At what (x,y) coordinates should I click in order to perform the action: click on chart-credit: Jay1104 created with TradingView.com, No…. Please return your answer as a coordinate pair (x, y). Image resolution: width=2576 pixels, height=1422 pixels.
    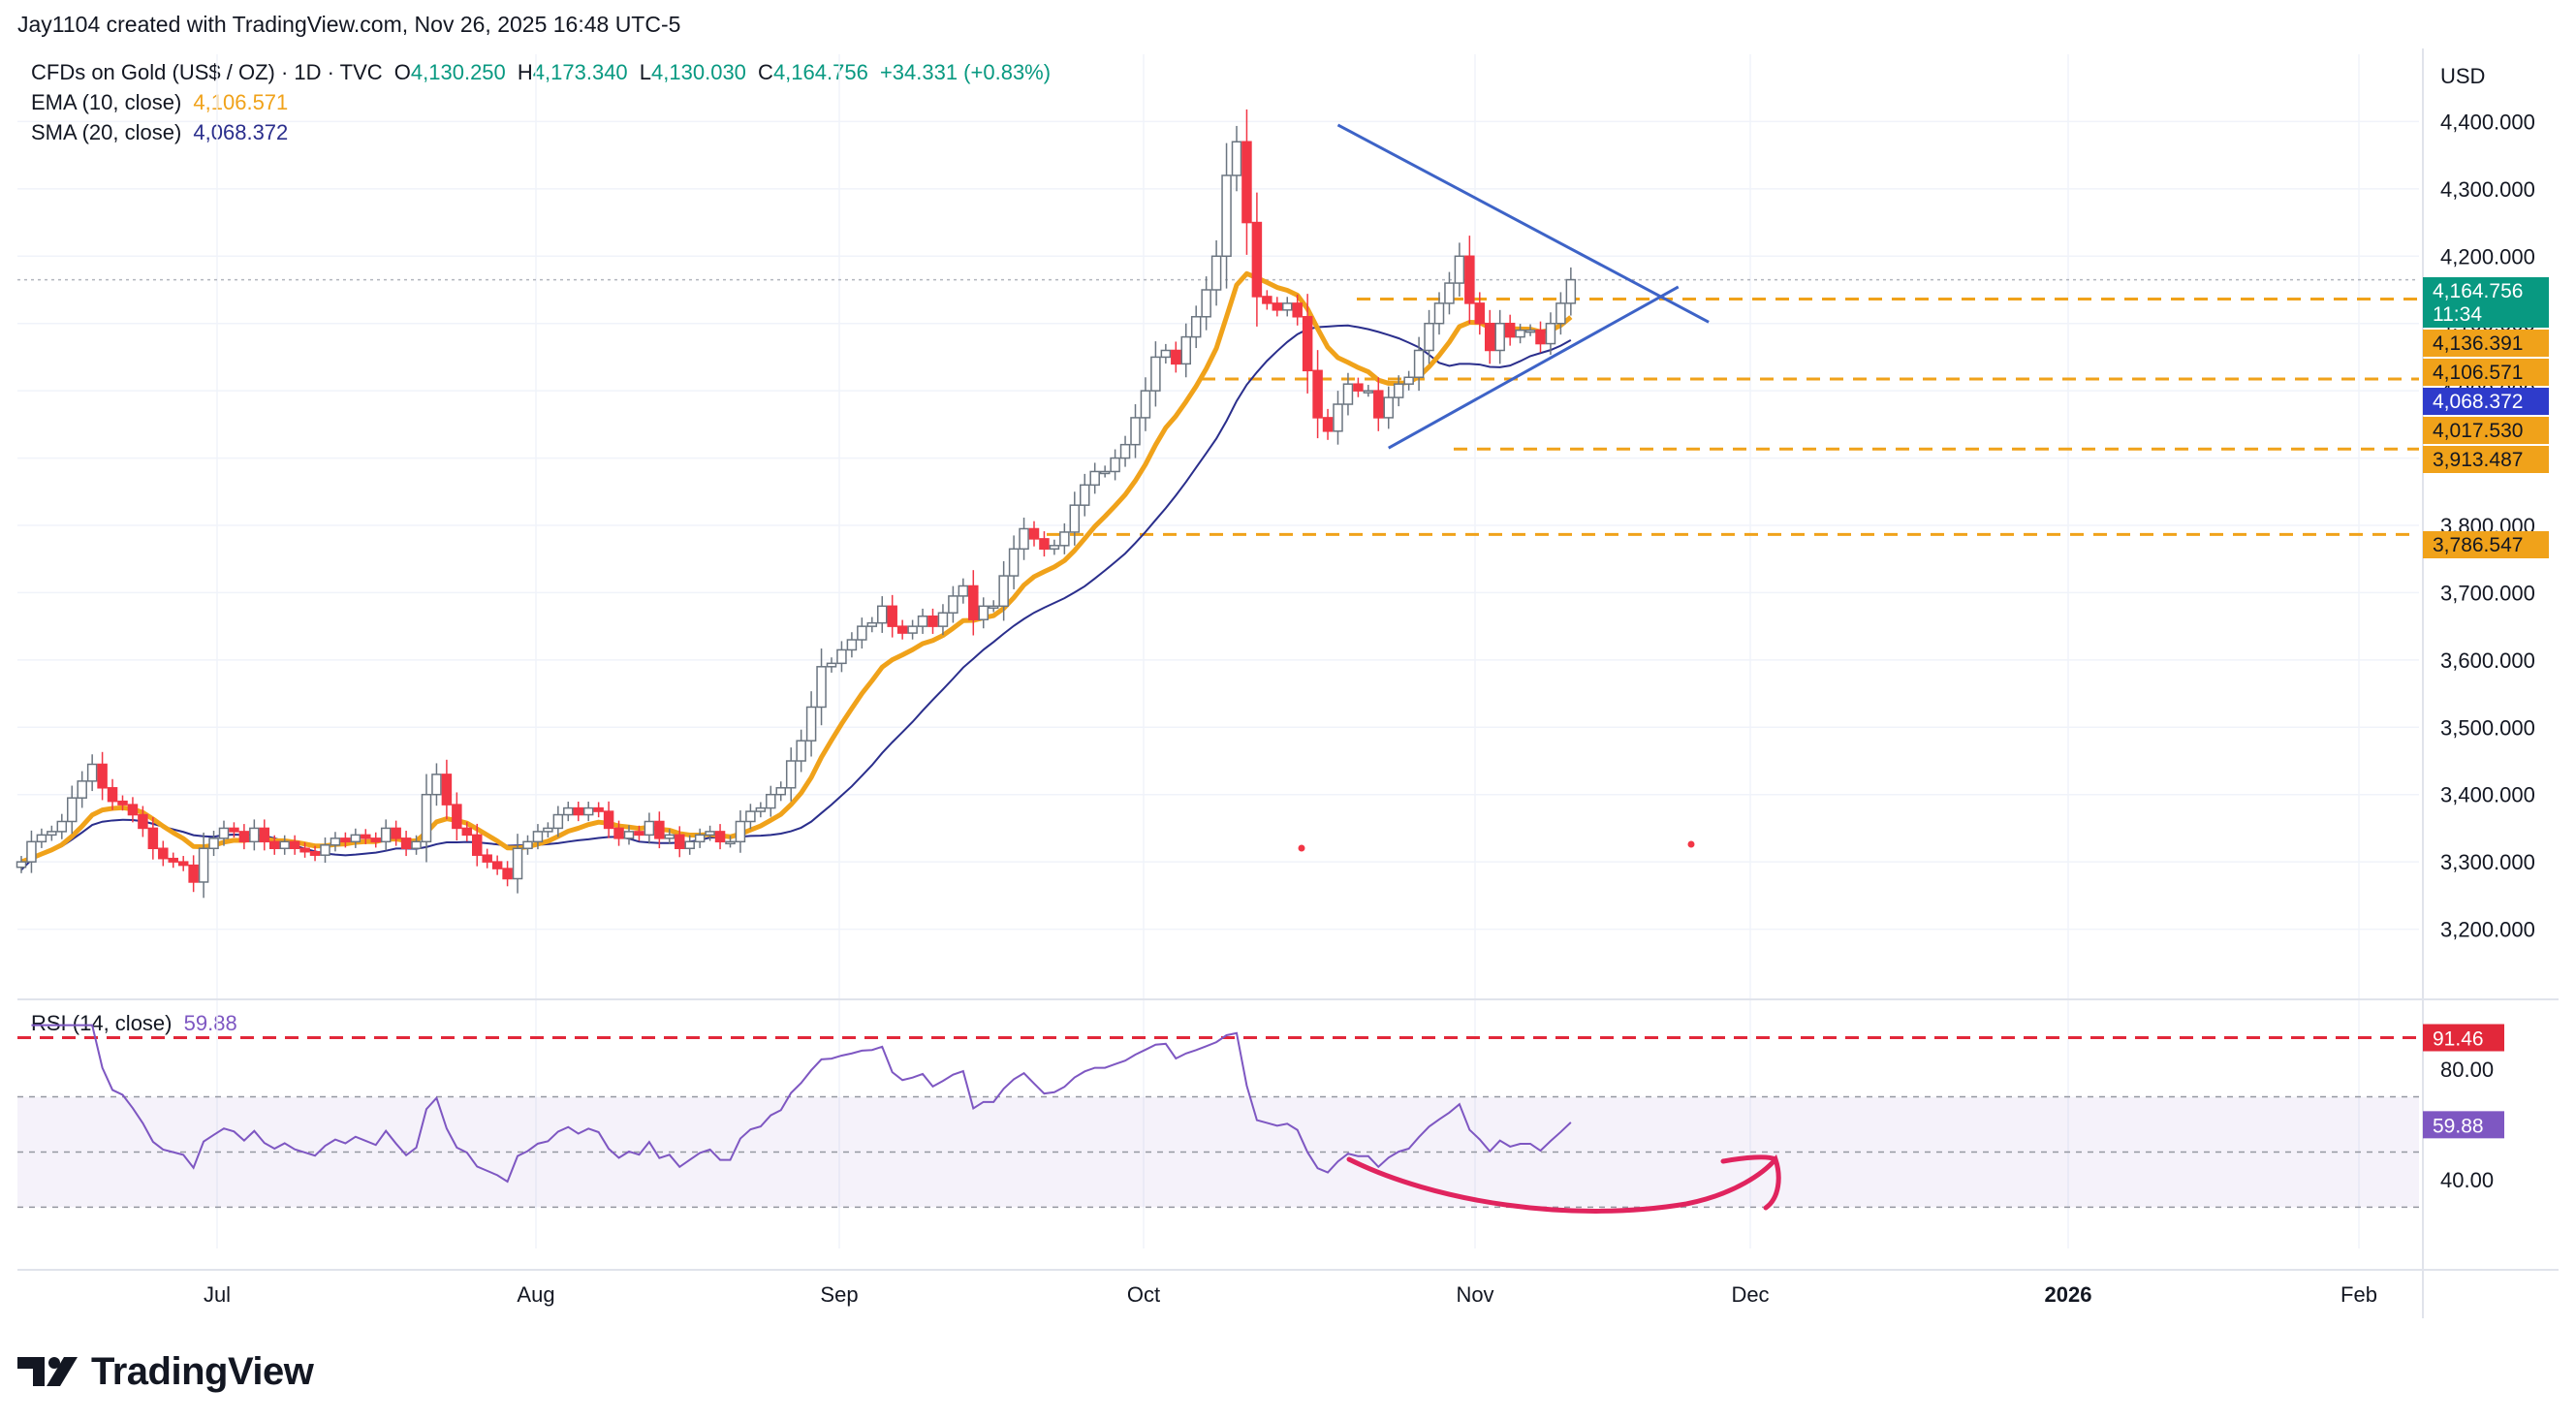
    Looking at the image, I should click on (349, 24).